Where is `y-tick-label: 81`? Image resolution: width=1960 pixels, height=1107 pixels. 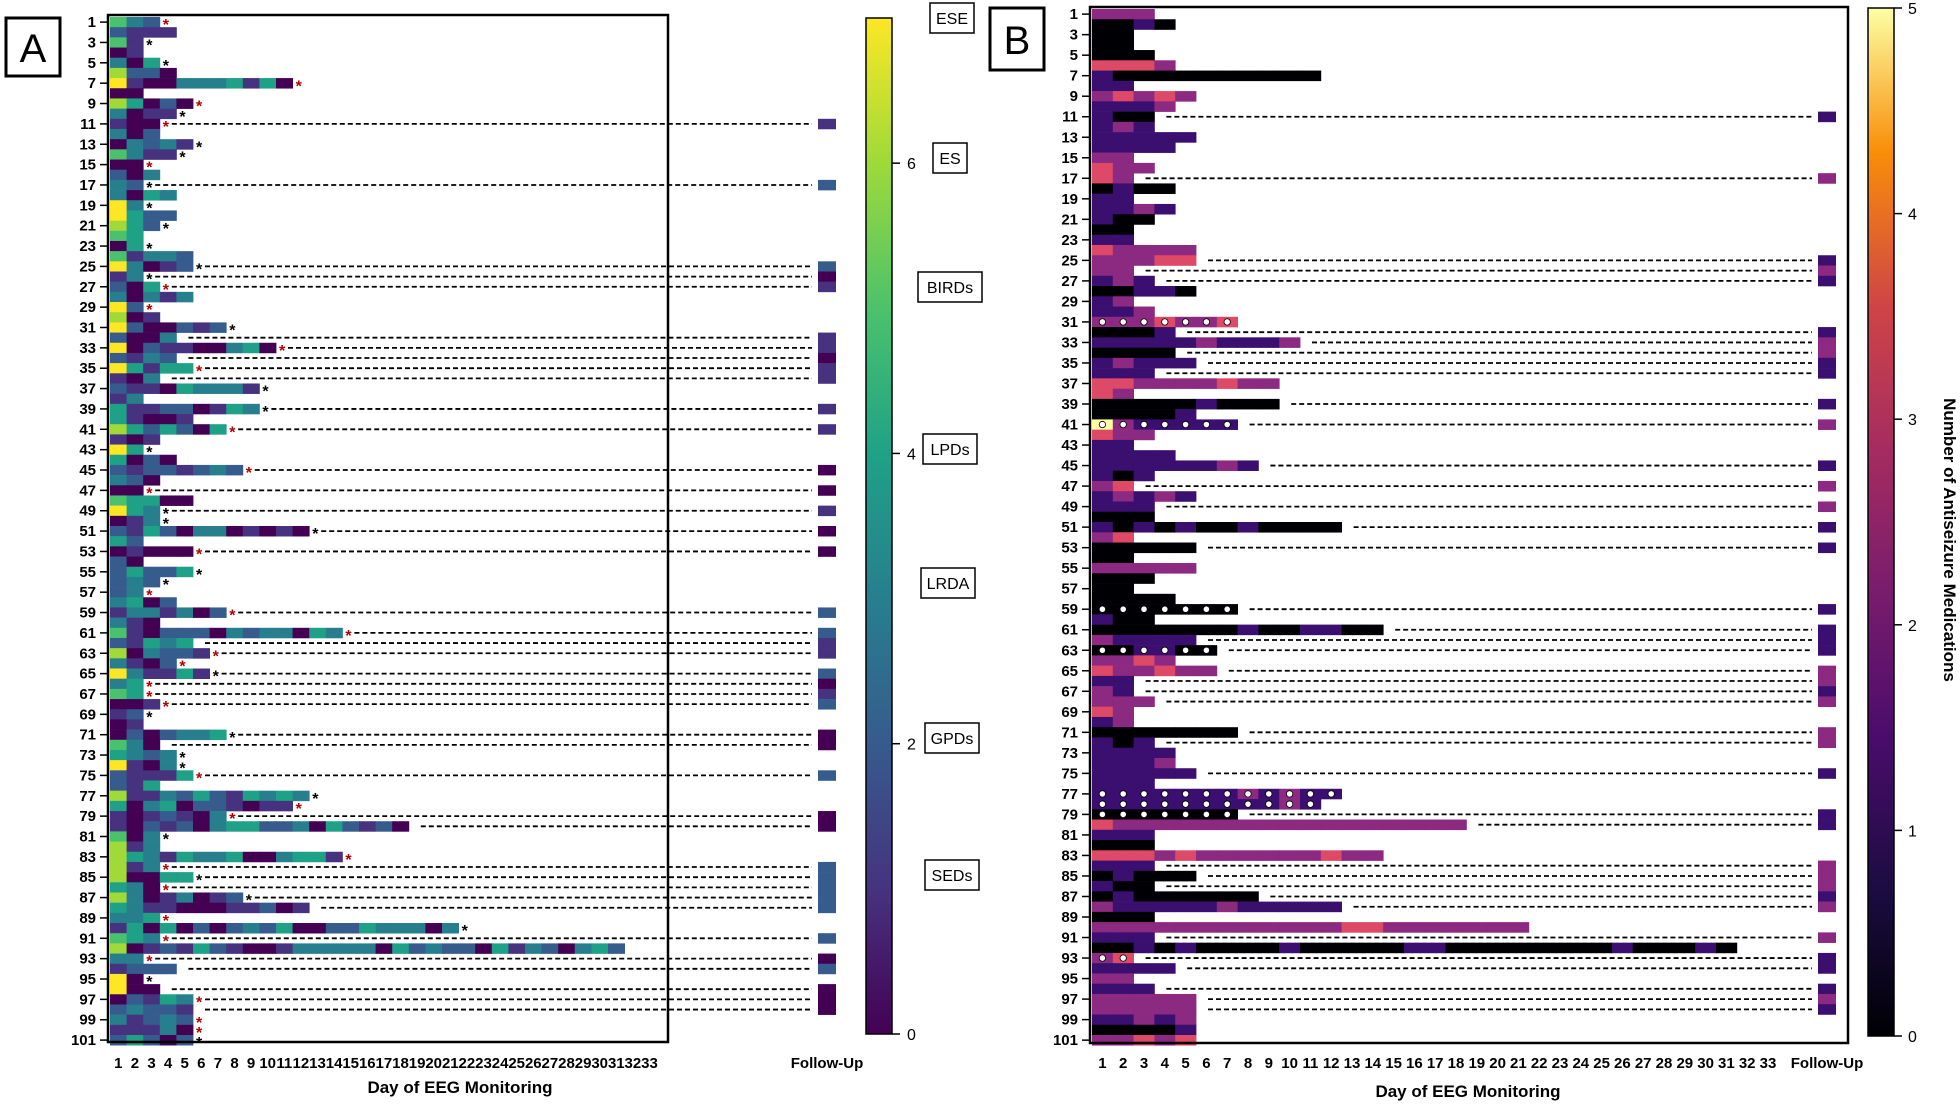
y-tick-label: 81 is located at coordinates (1069, 835).